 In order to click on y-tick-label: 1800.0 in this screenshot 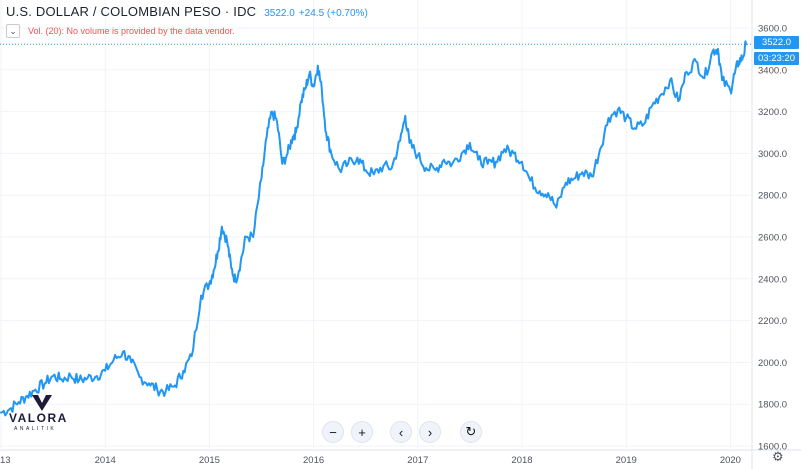, I will do `click(772, 405)`.